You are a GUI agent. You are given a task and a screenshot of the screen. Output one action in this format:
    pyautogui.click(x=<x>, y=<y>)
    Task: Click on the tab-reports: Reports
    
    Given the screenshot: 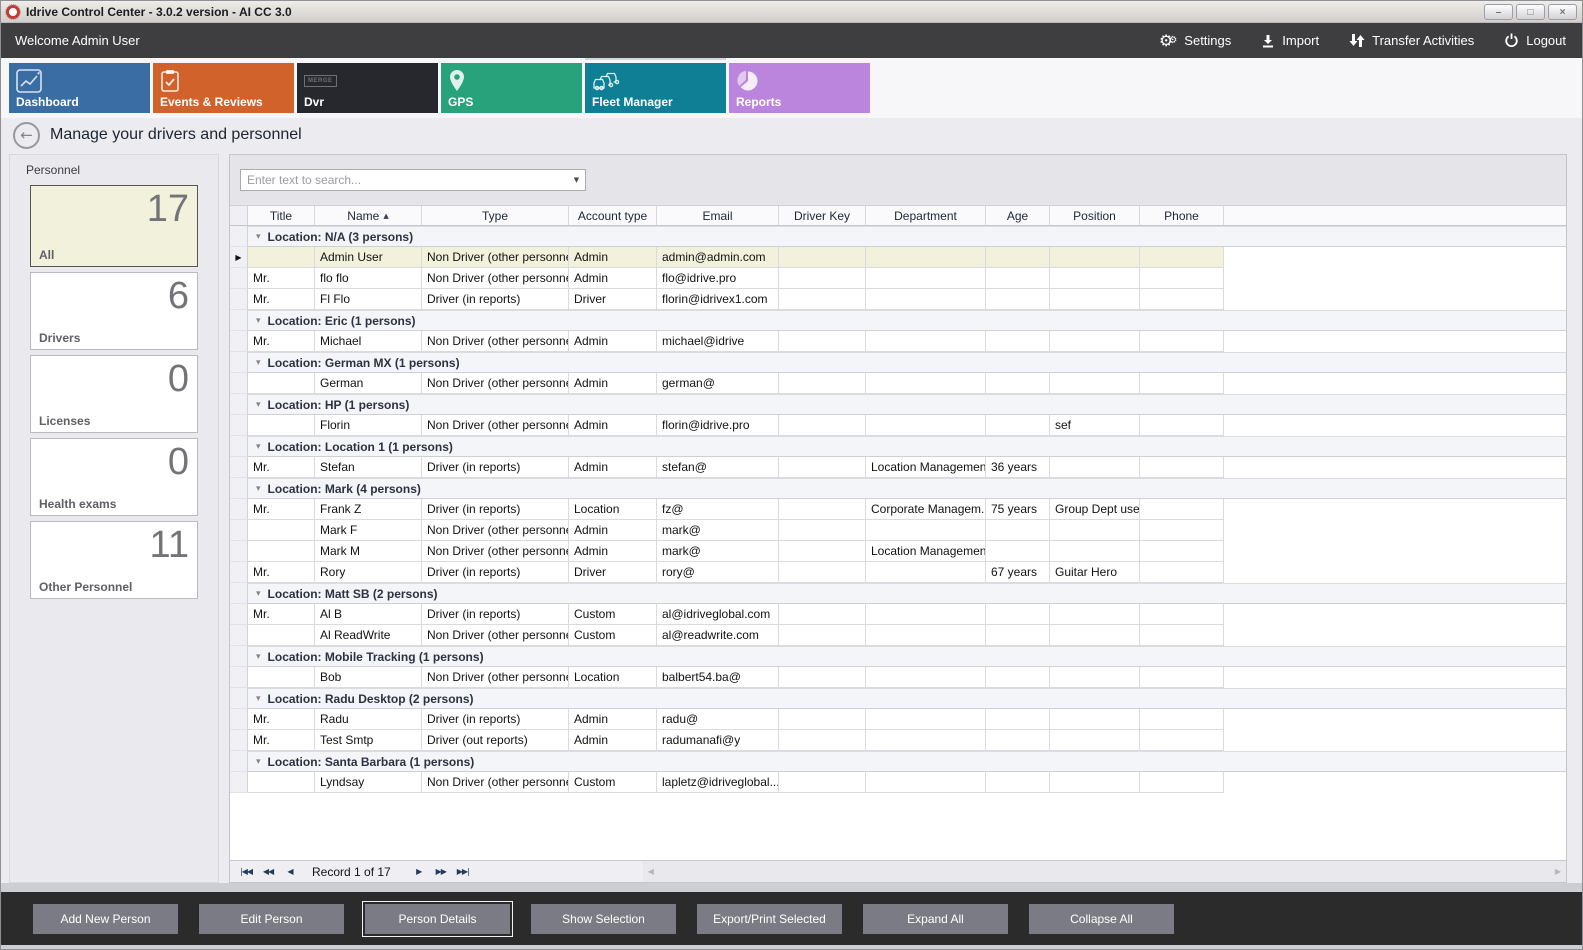 What is the action you would take?
    pyautogui.click(x=799, y=88)
    